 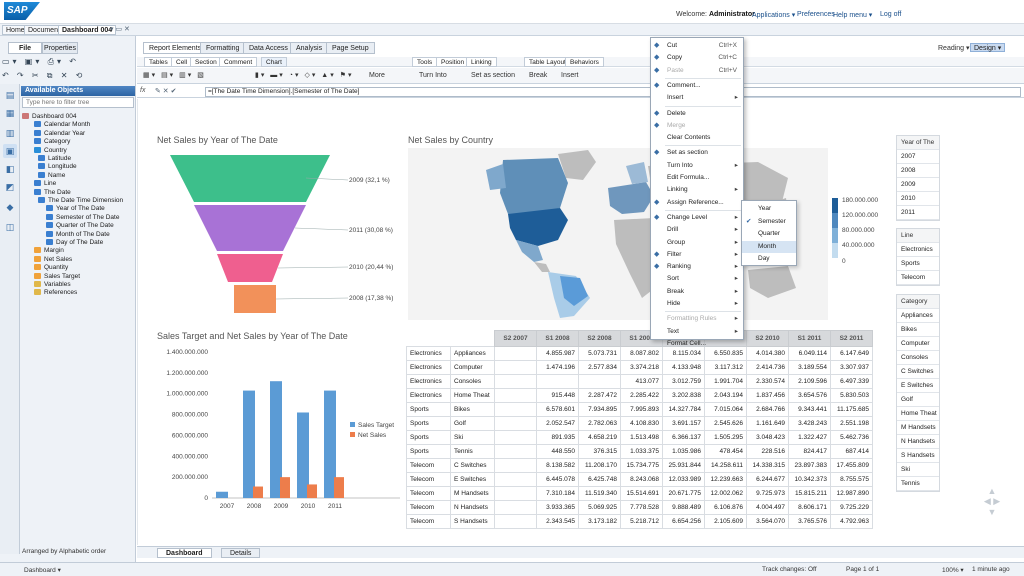 What do you see at coordinates (641, 507) in the screenshot?
I see `data-cell: 7.778.528` at bounding box center [641, 507].